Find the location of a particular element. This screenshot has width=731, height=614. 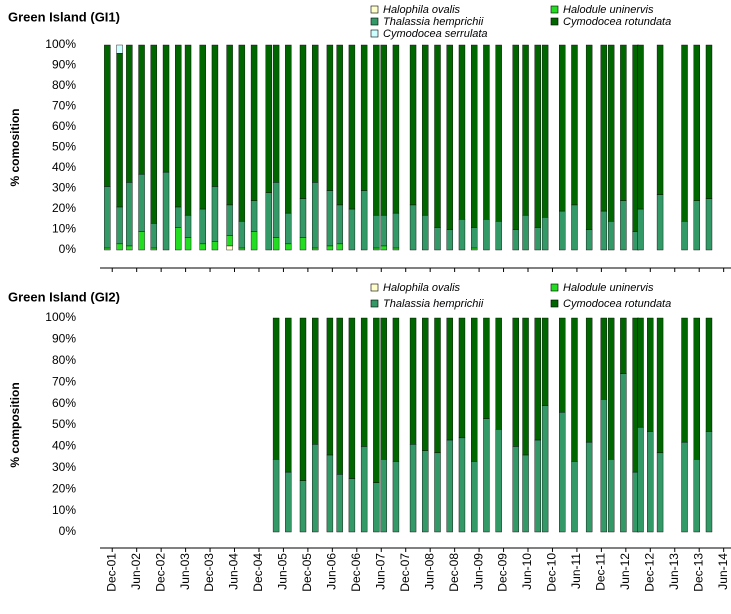

legend-label: Halodule uninervis is located at coordinates (608, 10).